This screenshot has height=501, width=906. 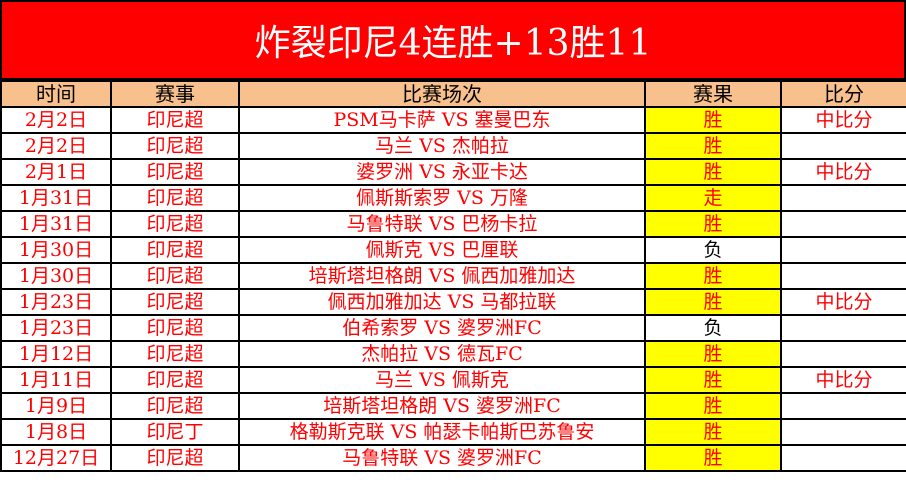 I want to click on table-row: 12月27日 印尼超 马鲁特联 VS 婆罗洲FC 胜, so click(x=453, y=458).